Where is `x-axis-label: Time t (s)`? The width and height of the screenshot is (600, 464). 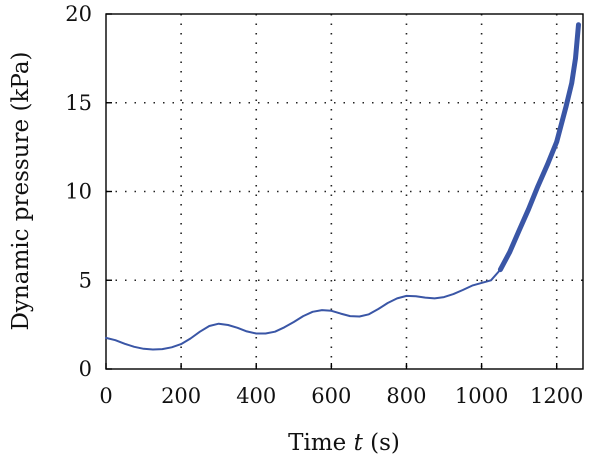 x-axis-label: Time t (s) is located at coordinates (344, 443).